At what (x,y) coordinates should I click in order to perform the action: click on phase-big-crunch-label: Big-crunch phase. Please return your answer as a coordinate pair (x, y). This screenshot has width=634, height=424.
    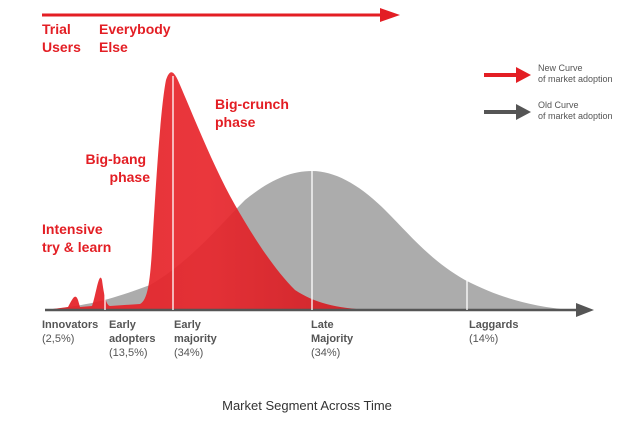
    Looking at the image, I should click on (254, 113).